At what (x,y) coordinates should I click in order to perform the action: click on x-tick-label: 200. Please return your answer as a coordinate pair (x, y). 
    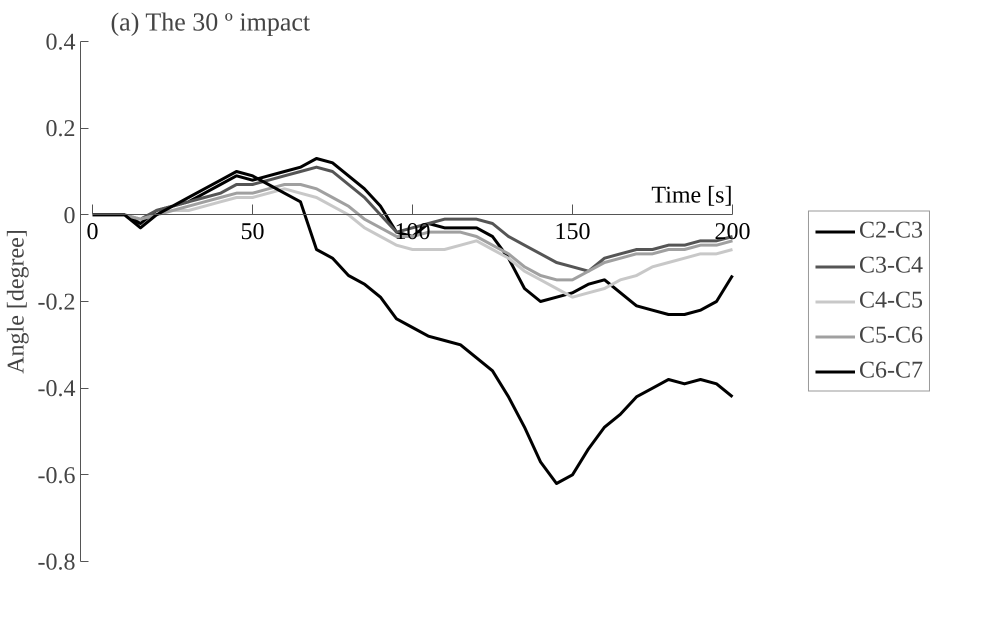
    Looking at the image, I should click on (732, 231).